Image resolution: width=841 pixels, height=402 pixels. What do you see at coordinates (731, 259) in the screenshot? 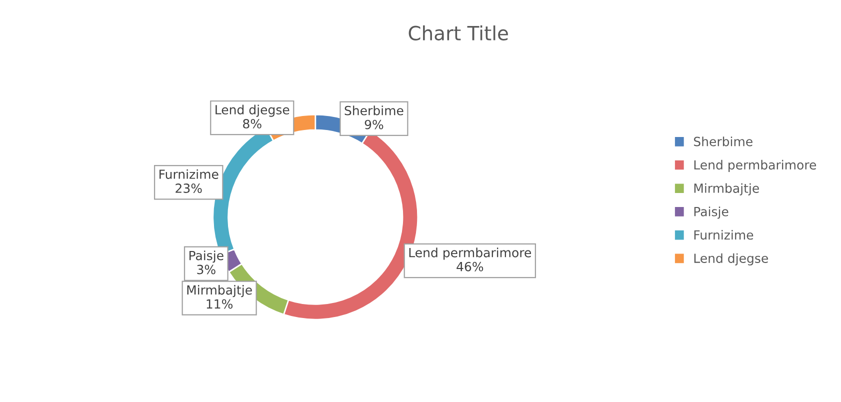
I see `legend-label: Lend djegse` at bounding box center [731, 259].